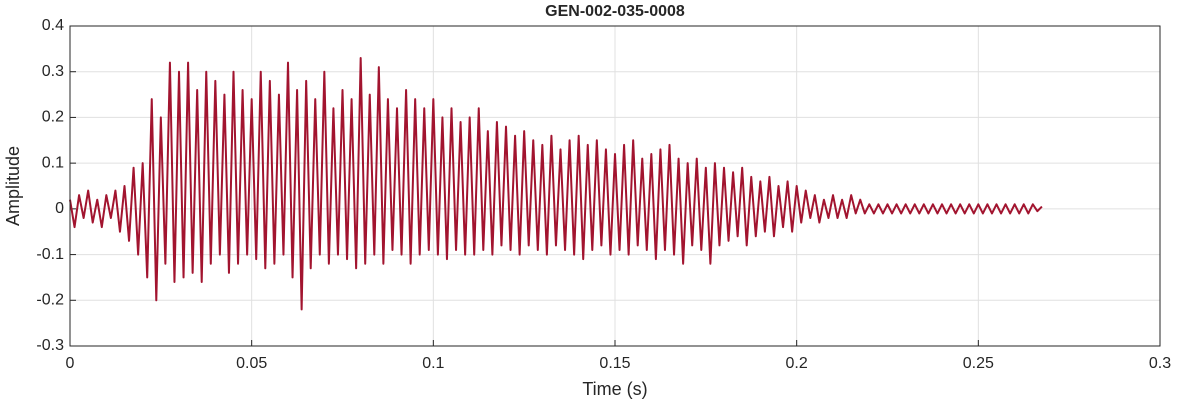 The width and height of the screenshot is (1177, 404). What do you see at coordinates (978, 363) in the screenshot?
I see `x-tick-label: 0.25` at bounding box center [978, 363].